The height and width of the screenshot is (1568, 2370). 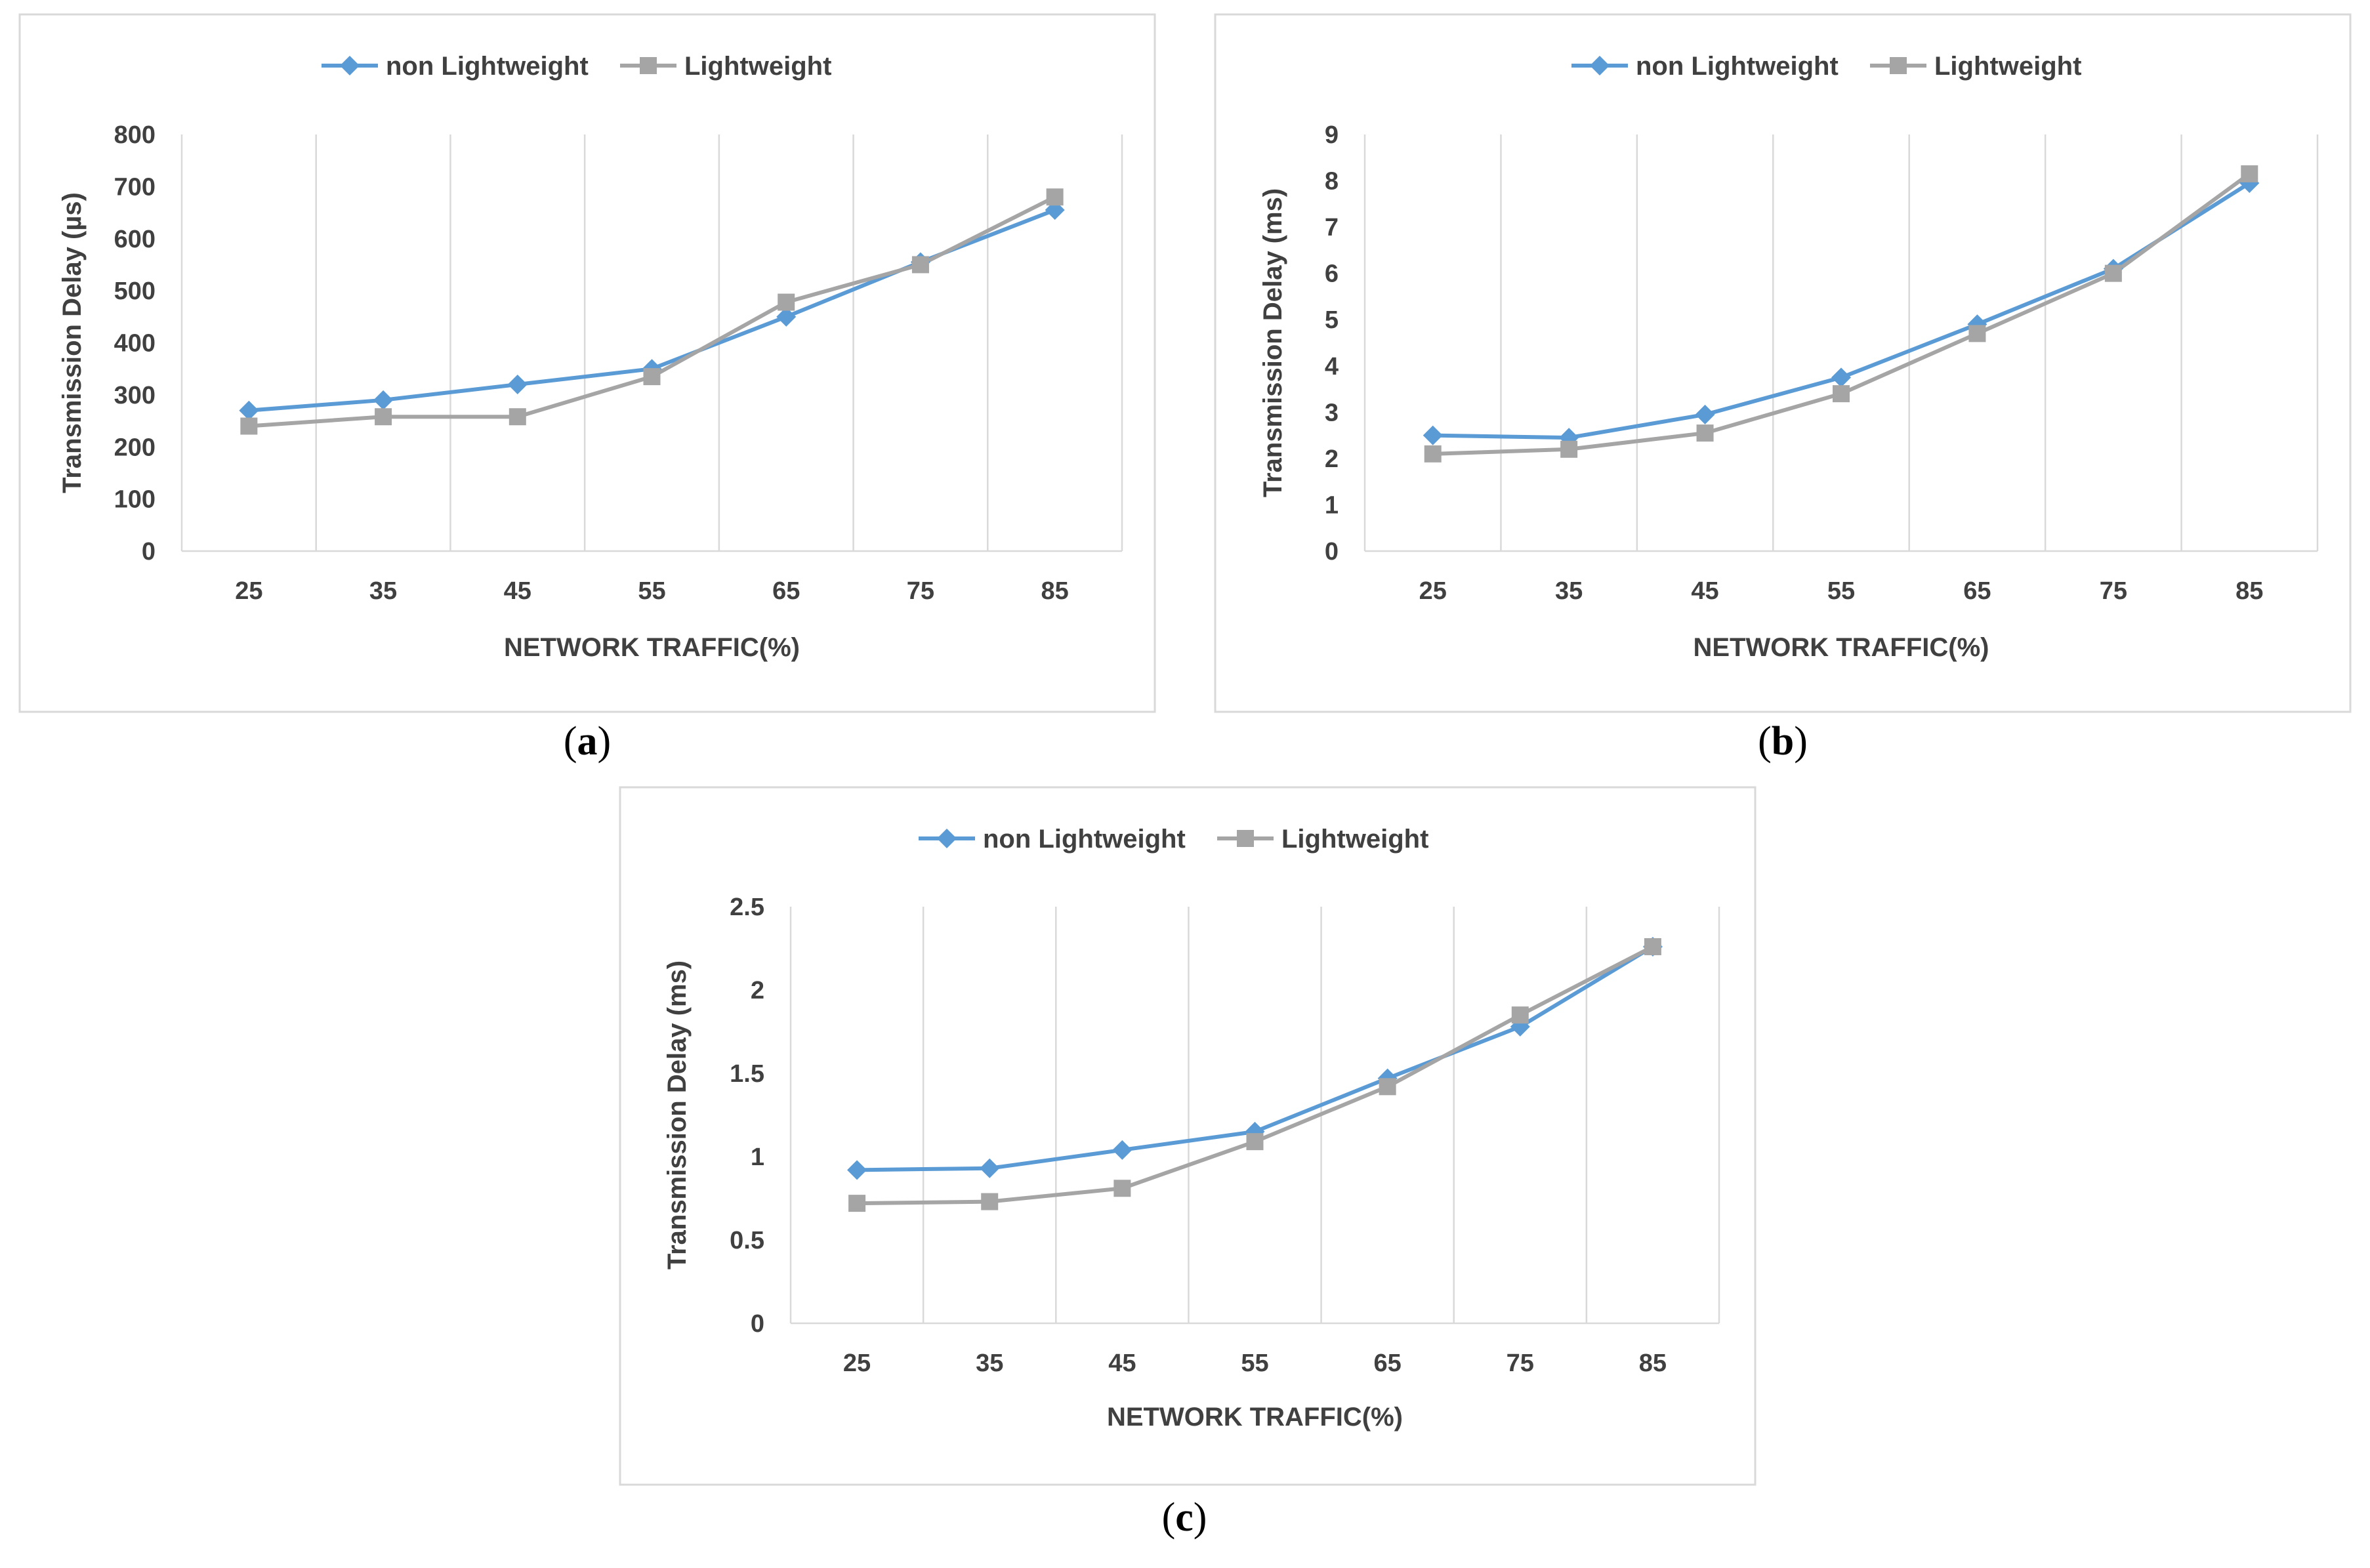 I want to click on legend-item-non-lightweight: non Lightweight, so click(x=455, y=66).